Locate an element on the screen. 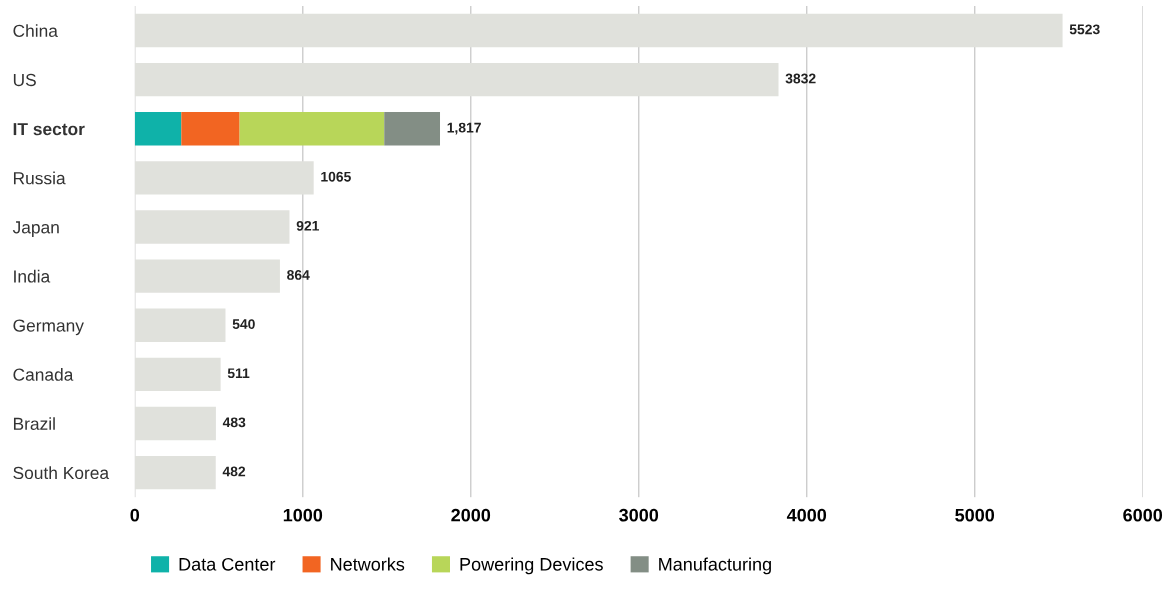 This screenshot has height=599, width=1172. legend-label: Manufacturing is located at coordinates (715, 566).